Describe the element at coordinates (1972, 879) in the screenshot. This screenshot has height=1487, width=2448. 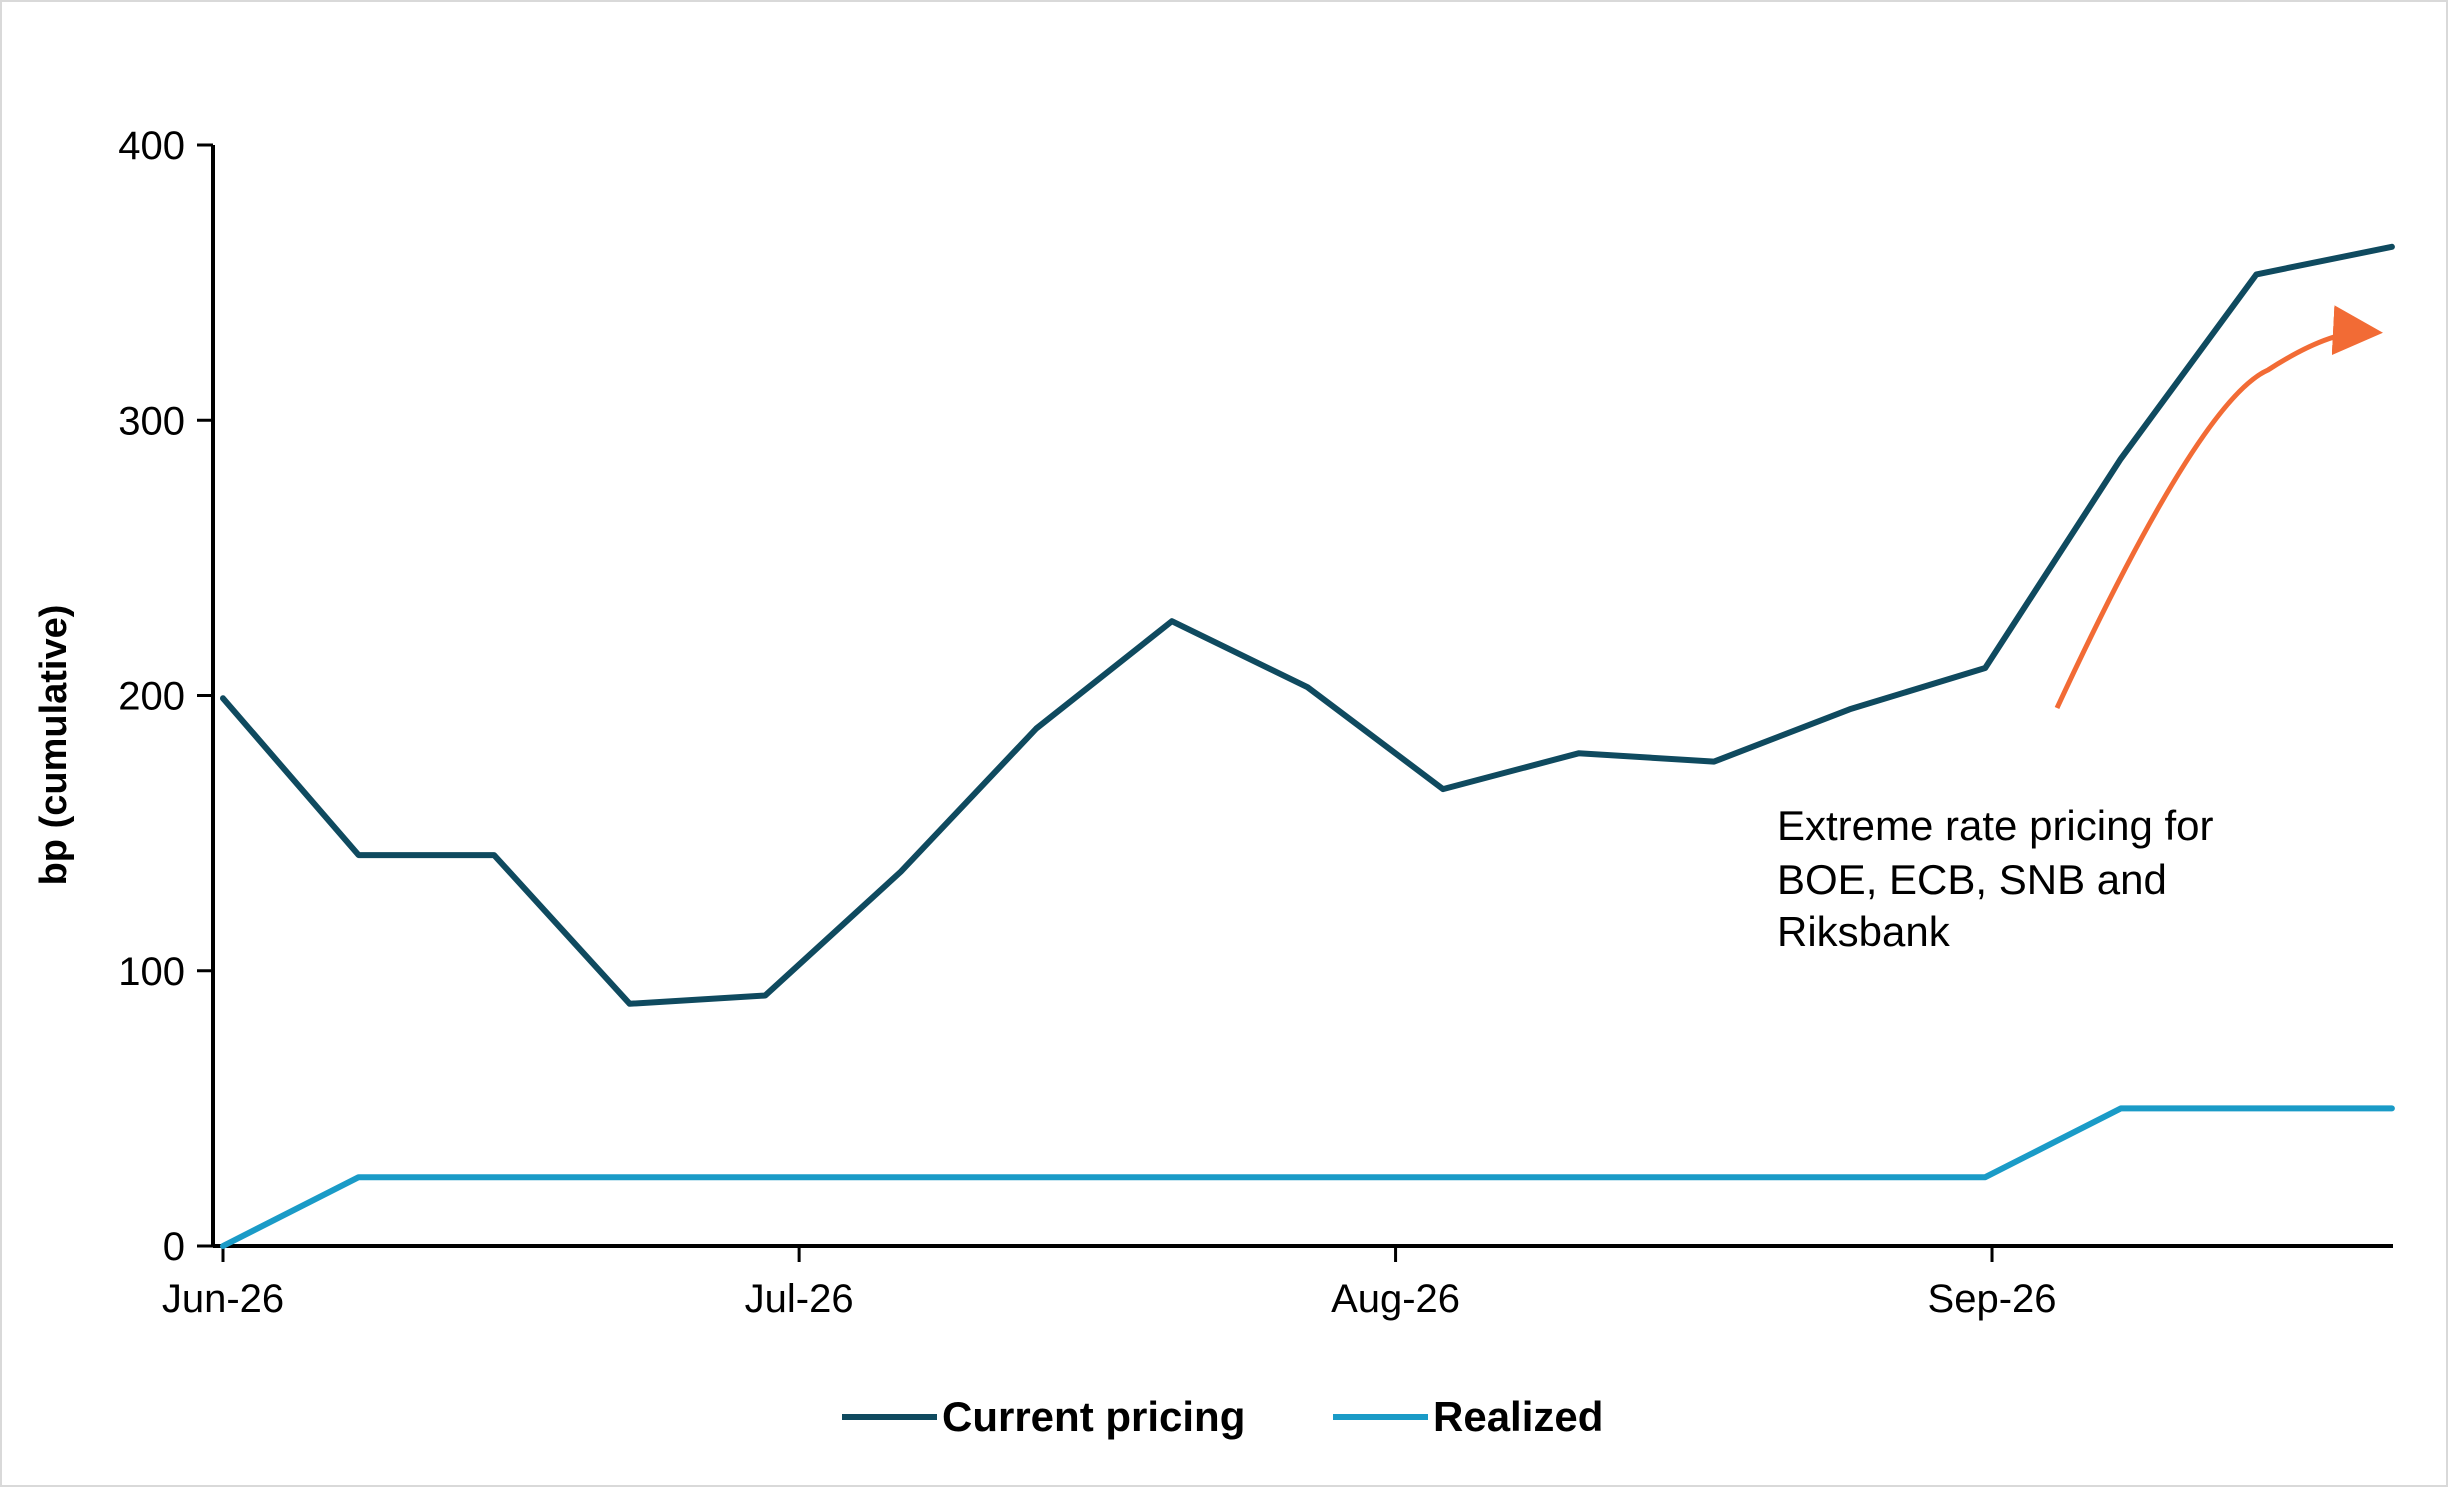
I see `annotation-line-2: BOE, ECB, SNB and` at that location.